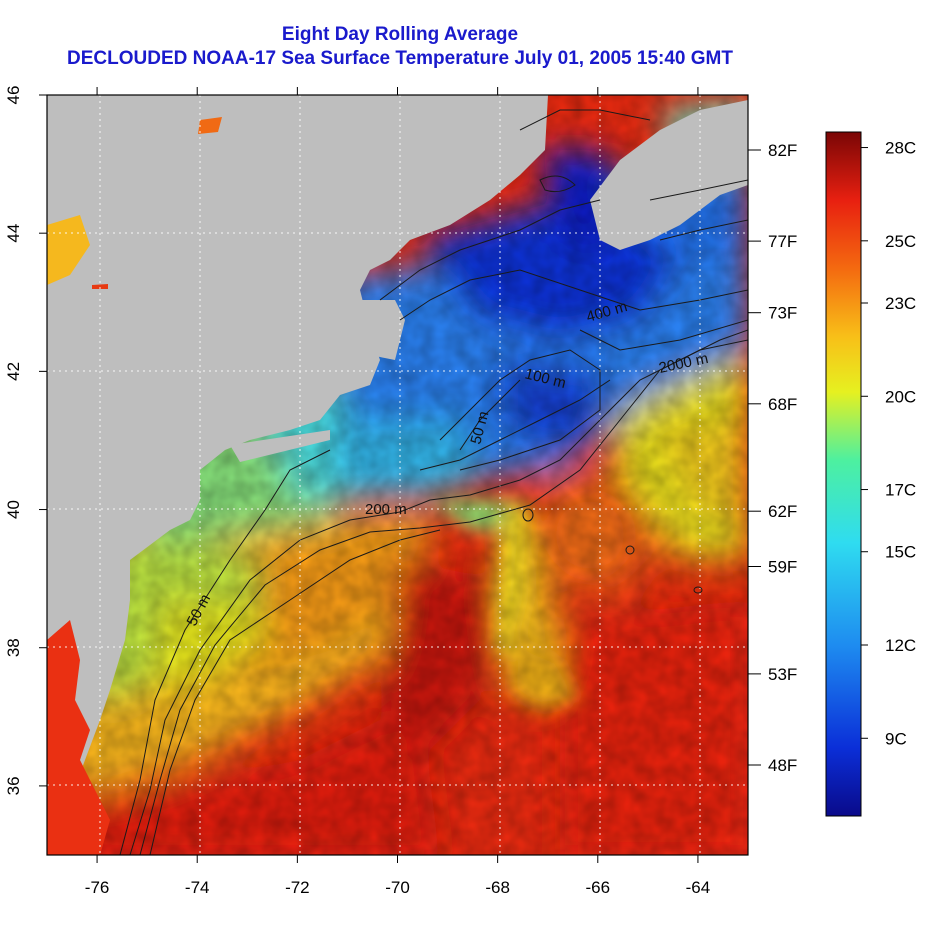  I want to click on lat-tick-label: 36, so click(13, 785).